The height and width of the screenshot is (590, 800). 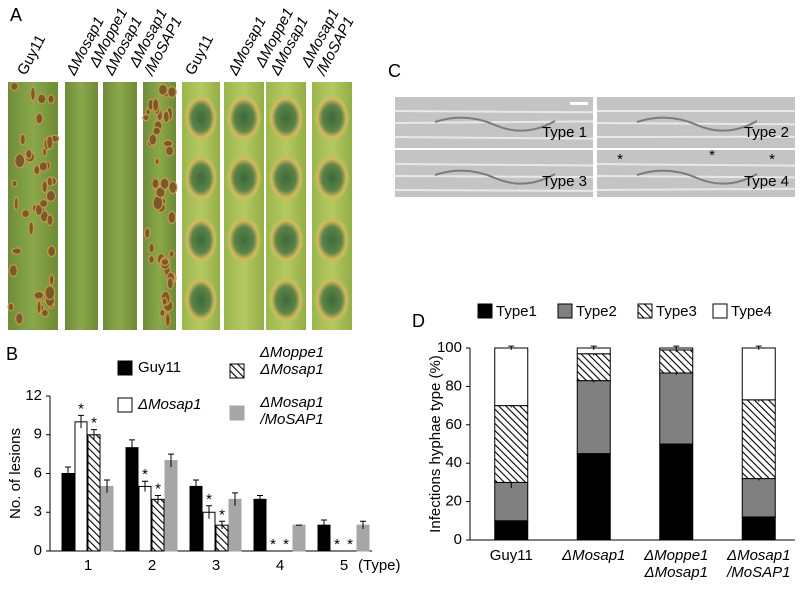 I want to click on micrograph-label: Type 2, so click(x=766, y=132).